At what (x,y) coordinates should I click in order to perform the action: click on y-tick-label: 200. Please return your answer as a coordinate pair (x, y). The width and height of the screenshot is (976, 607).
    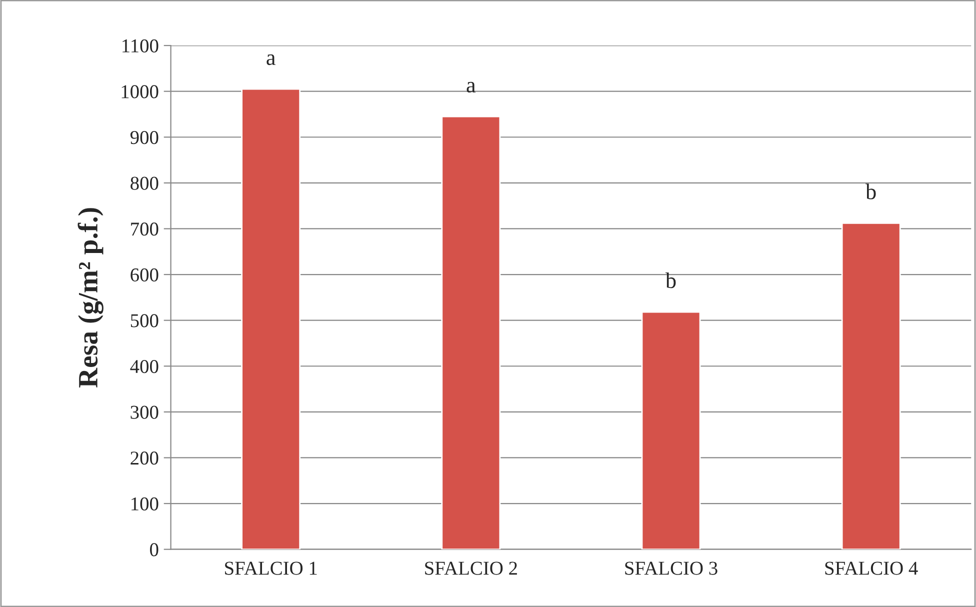
    Looking at the image, I should click on (144, 458).